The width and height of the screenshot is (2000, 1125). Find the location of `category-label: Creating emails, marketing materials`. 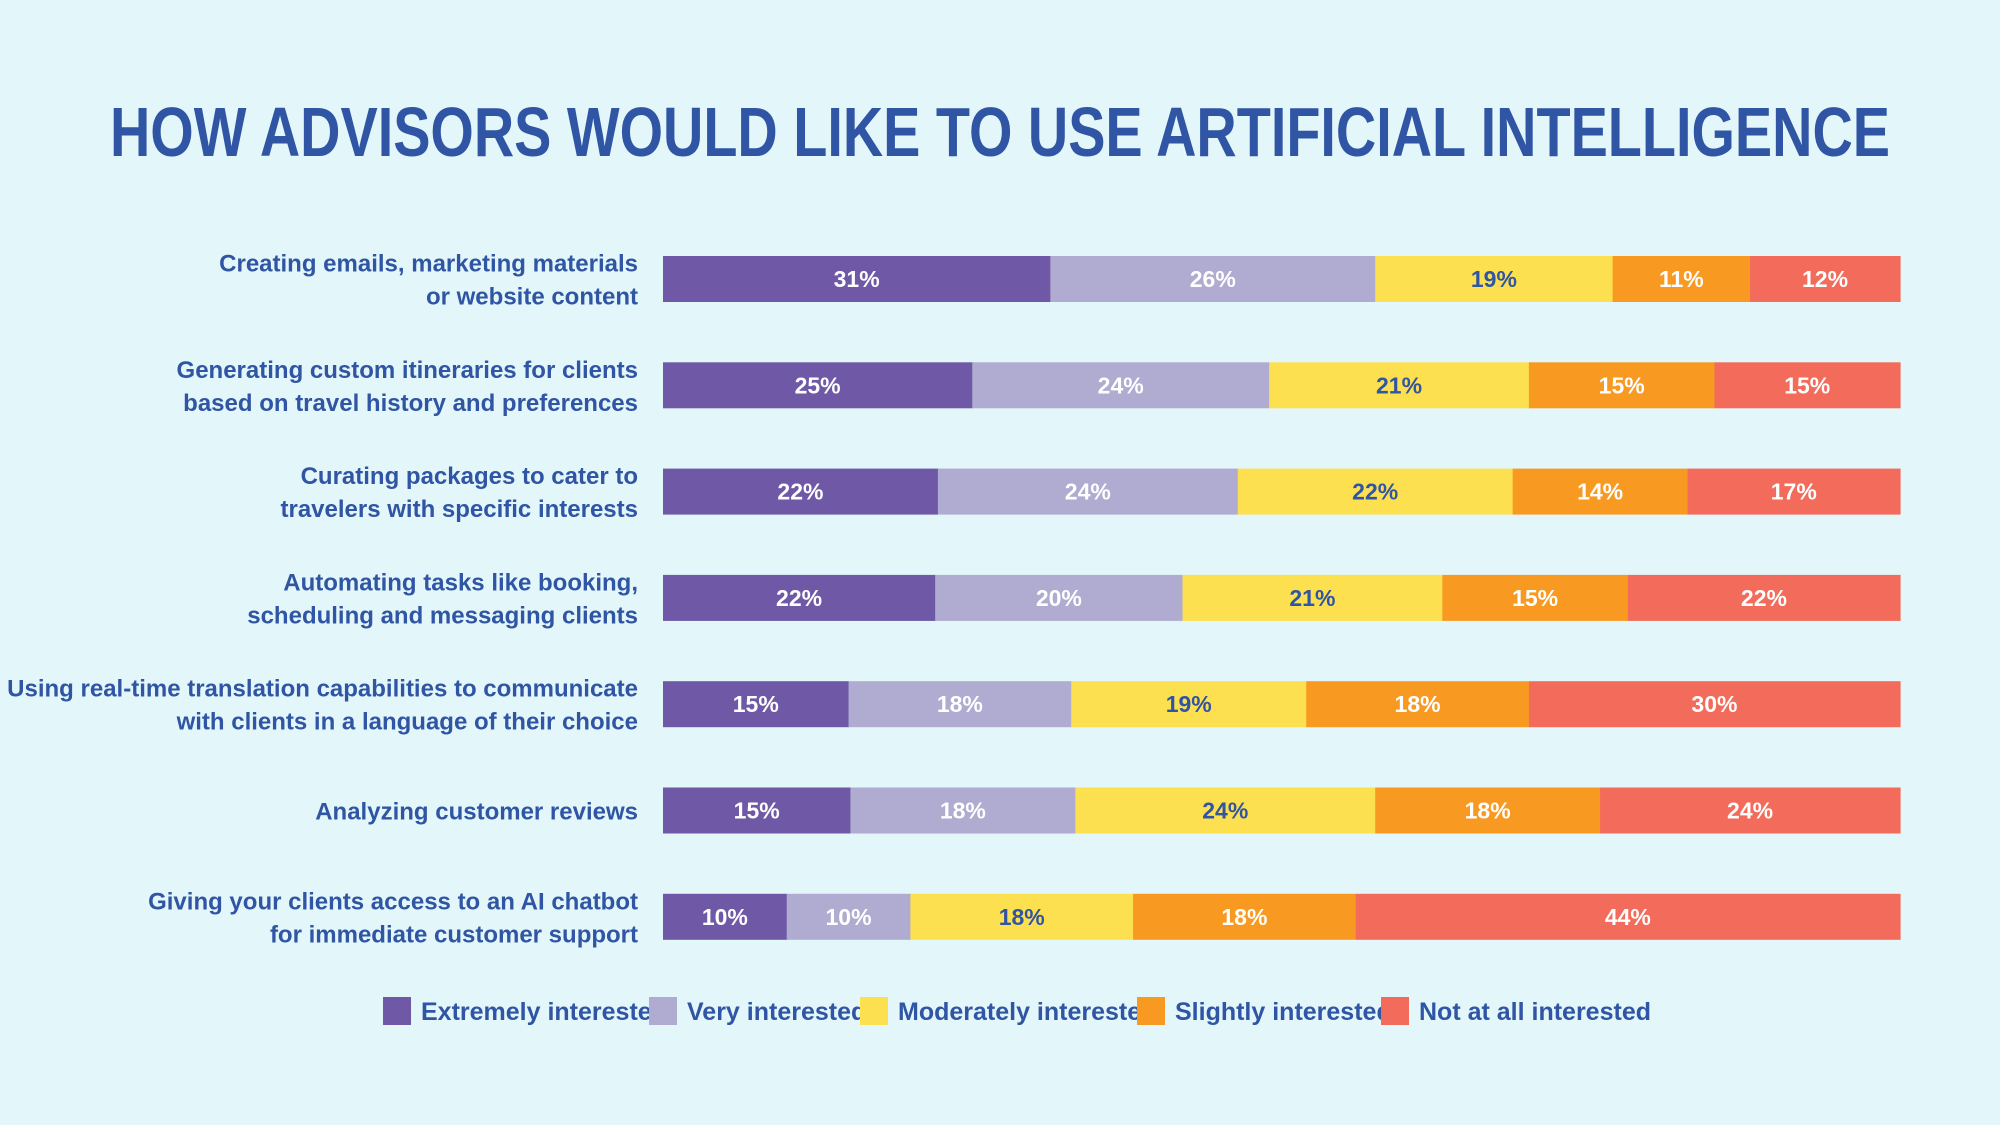

category-label: Creating emails, marketing materials is located at coordinates (428, 264).